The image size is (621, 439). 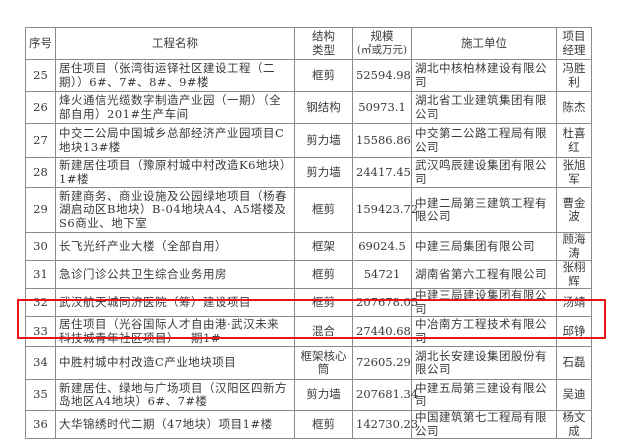 I want to click on contractor: 中建二局第三建筑工程有限公司, so click(x=484, y=210).